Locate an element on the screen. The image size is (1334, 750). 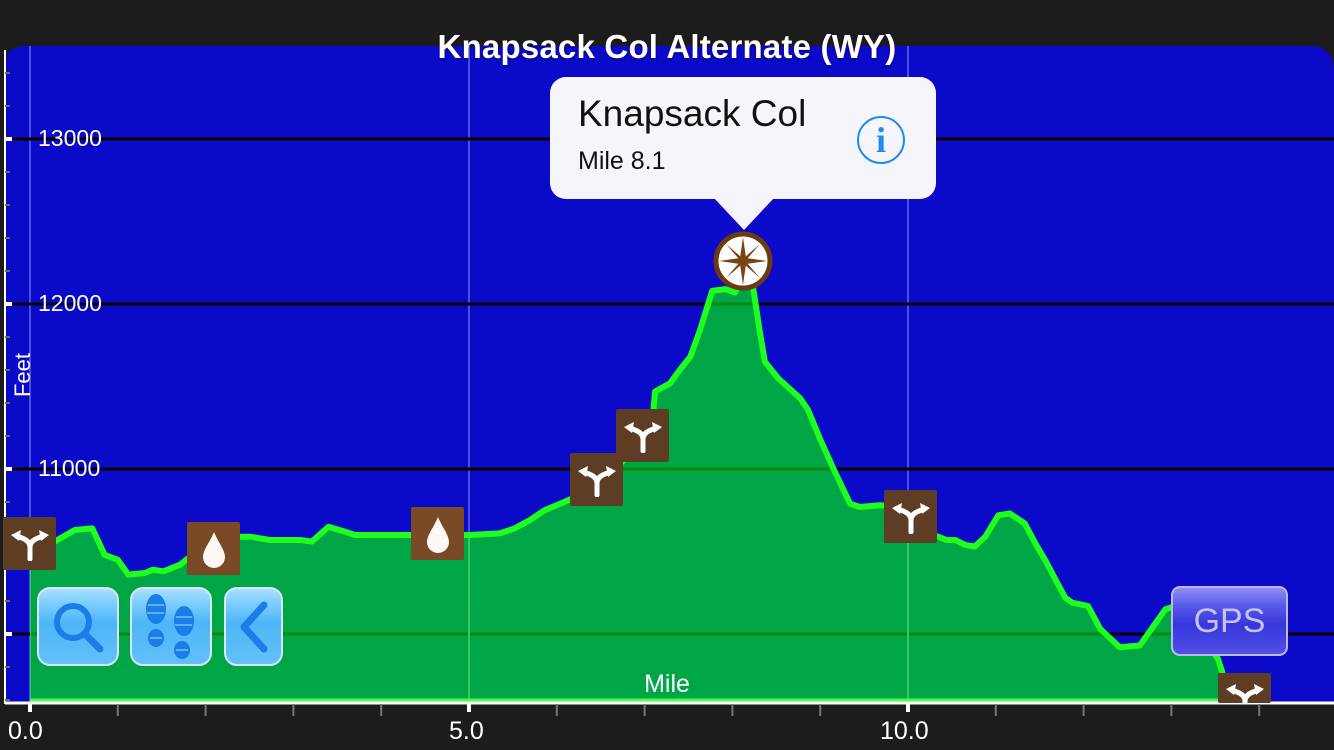
x-tick-5: 5.0 is located at coordinates (466, 731).